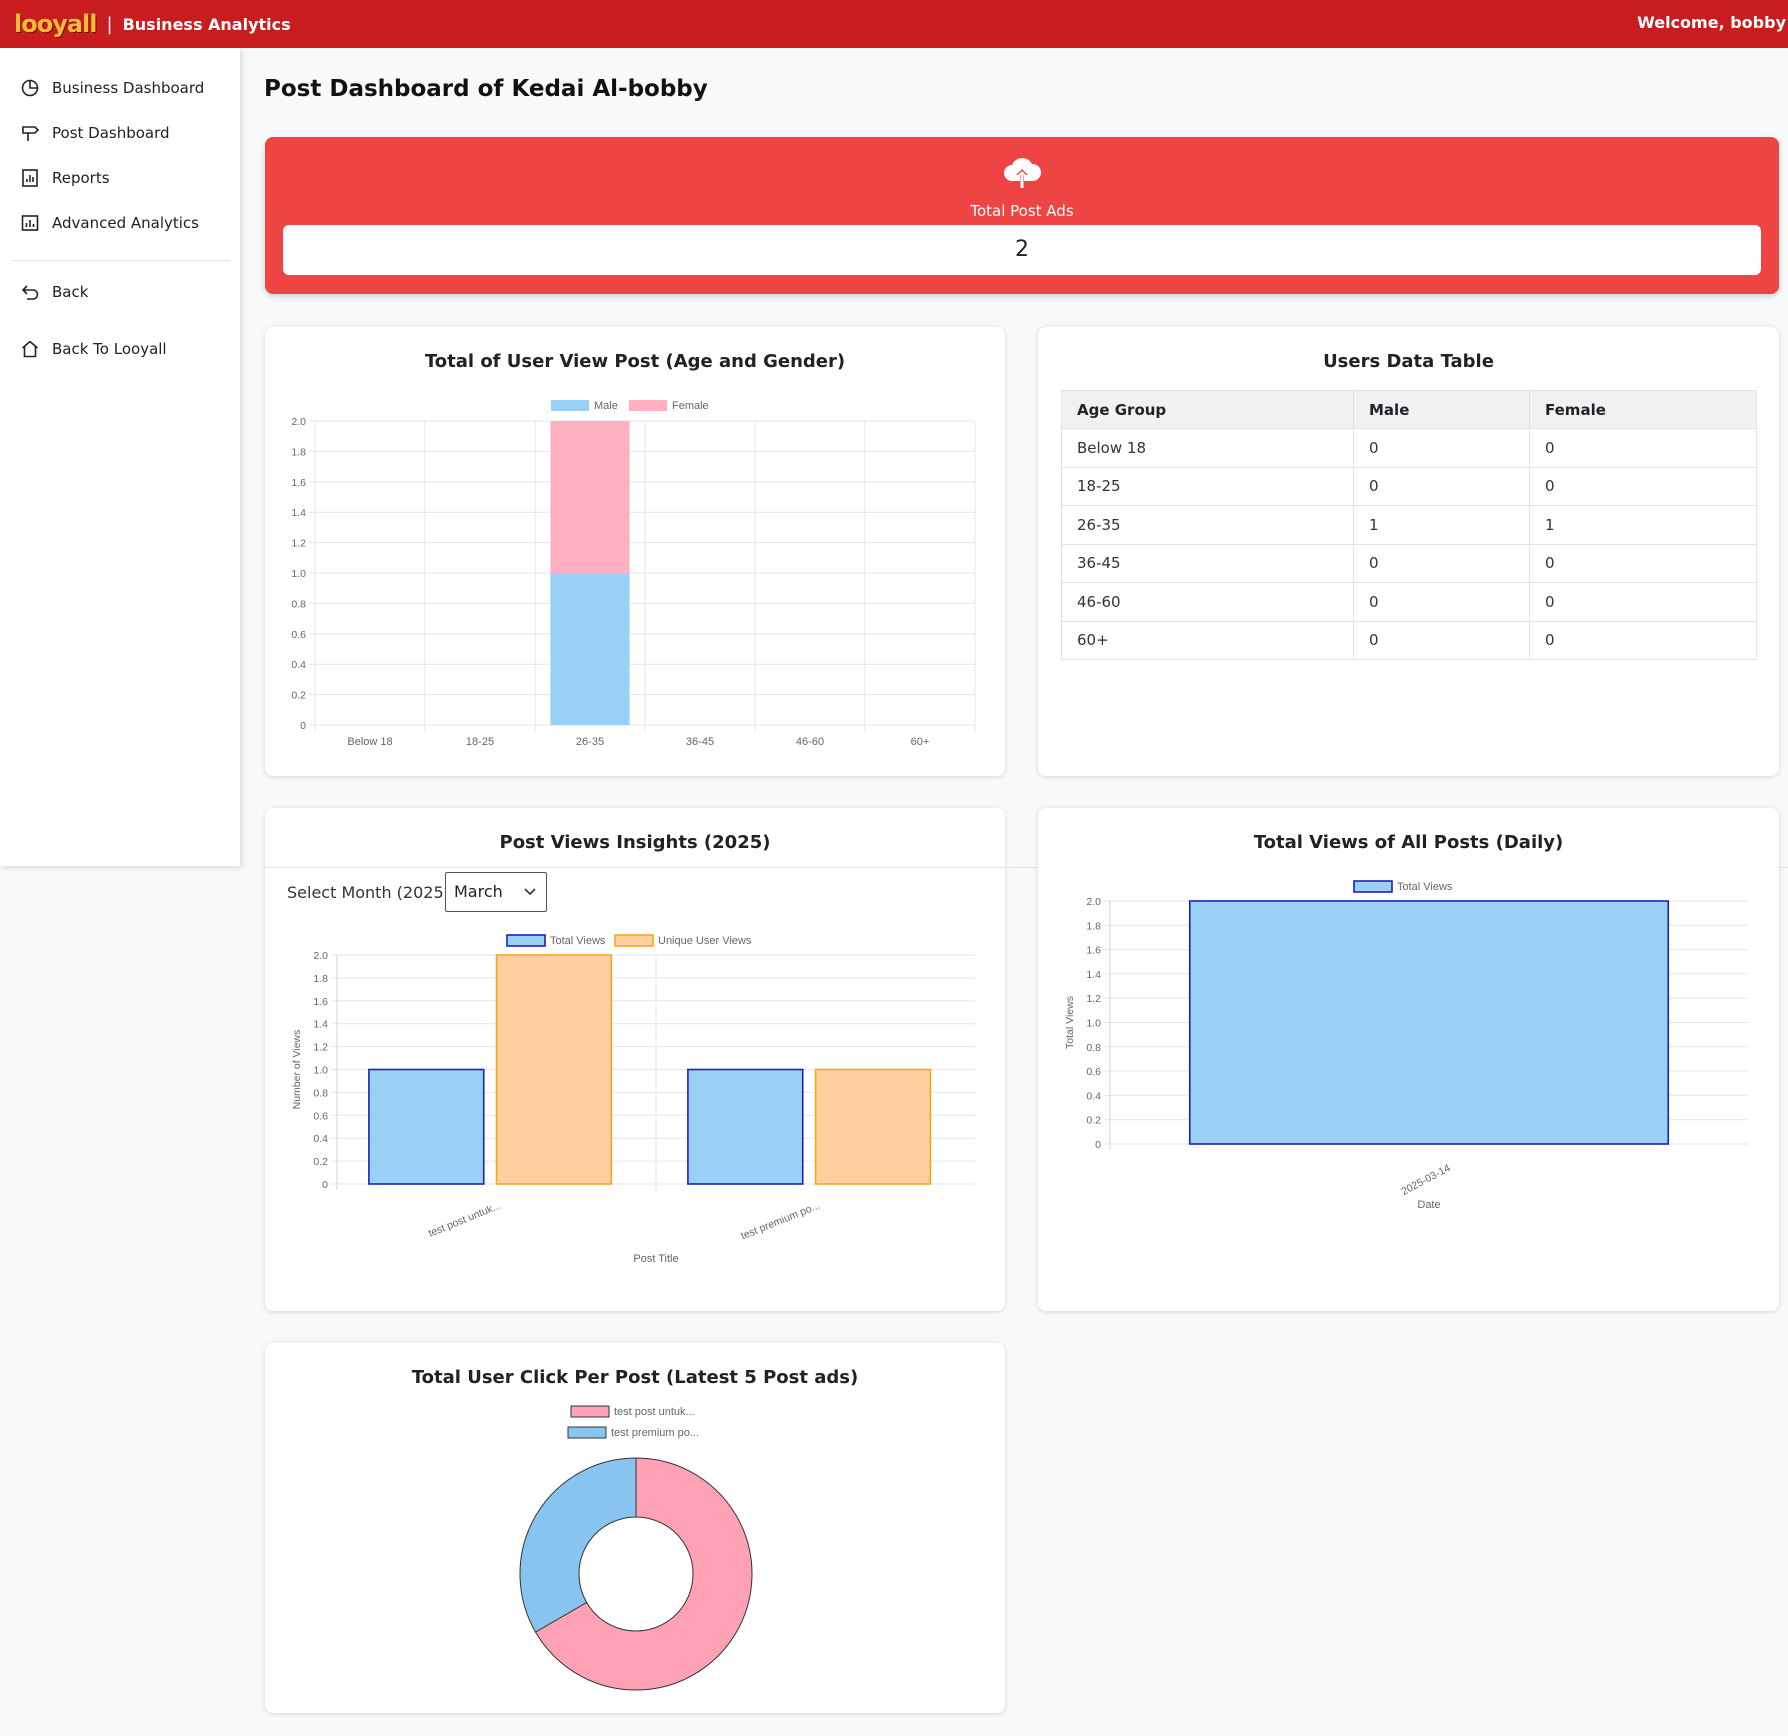  What do you see at coordinates (30, 88) in the screenshot?
I see `pie-chart-icon` at bounding box center [30, 88].